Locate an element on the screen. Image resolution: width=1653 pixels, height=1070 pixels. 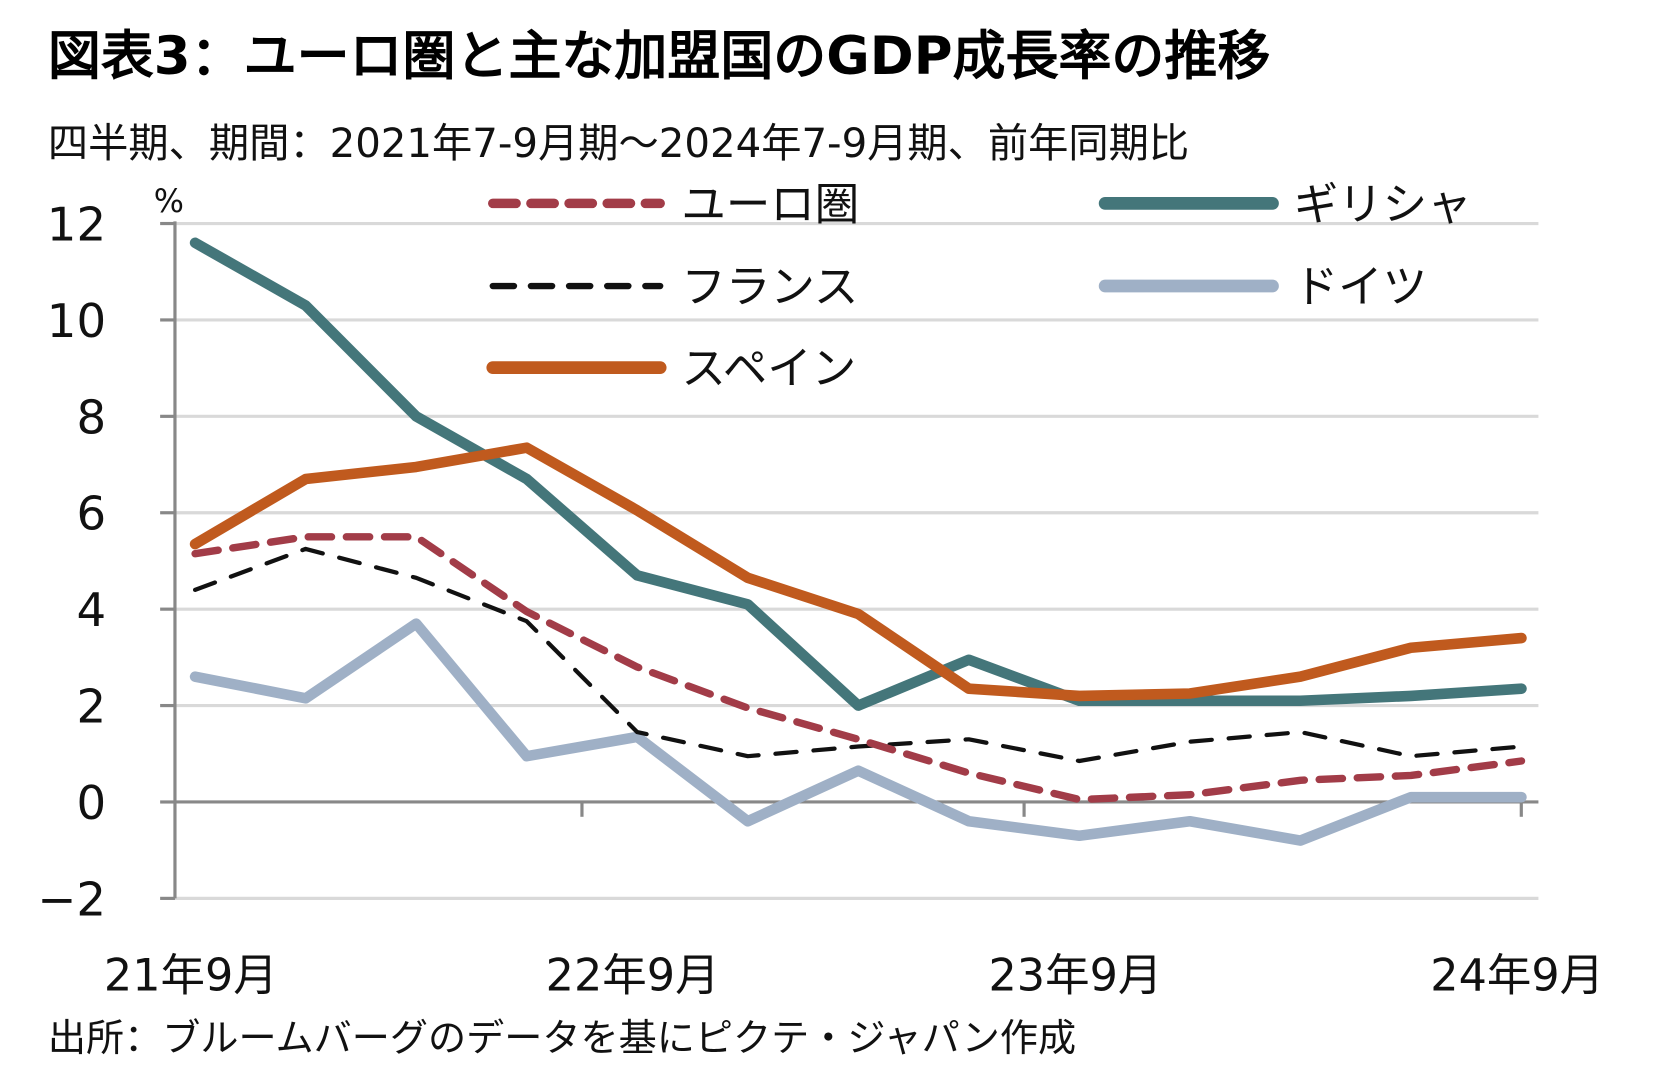
legend-label: ドイツ is located at coordinates (1360, 287).